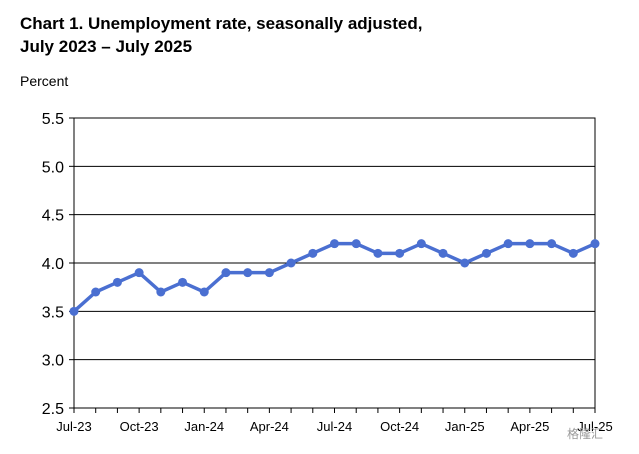 Image resolution: width=639 pixels, height=454 pixels. I want to click on series-layer, so click(334, 277).